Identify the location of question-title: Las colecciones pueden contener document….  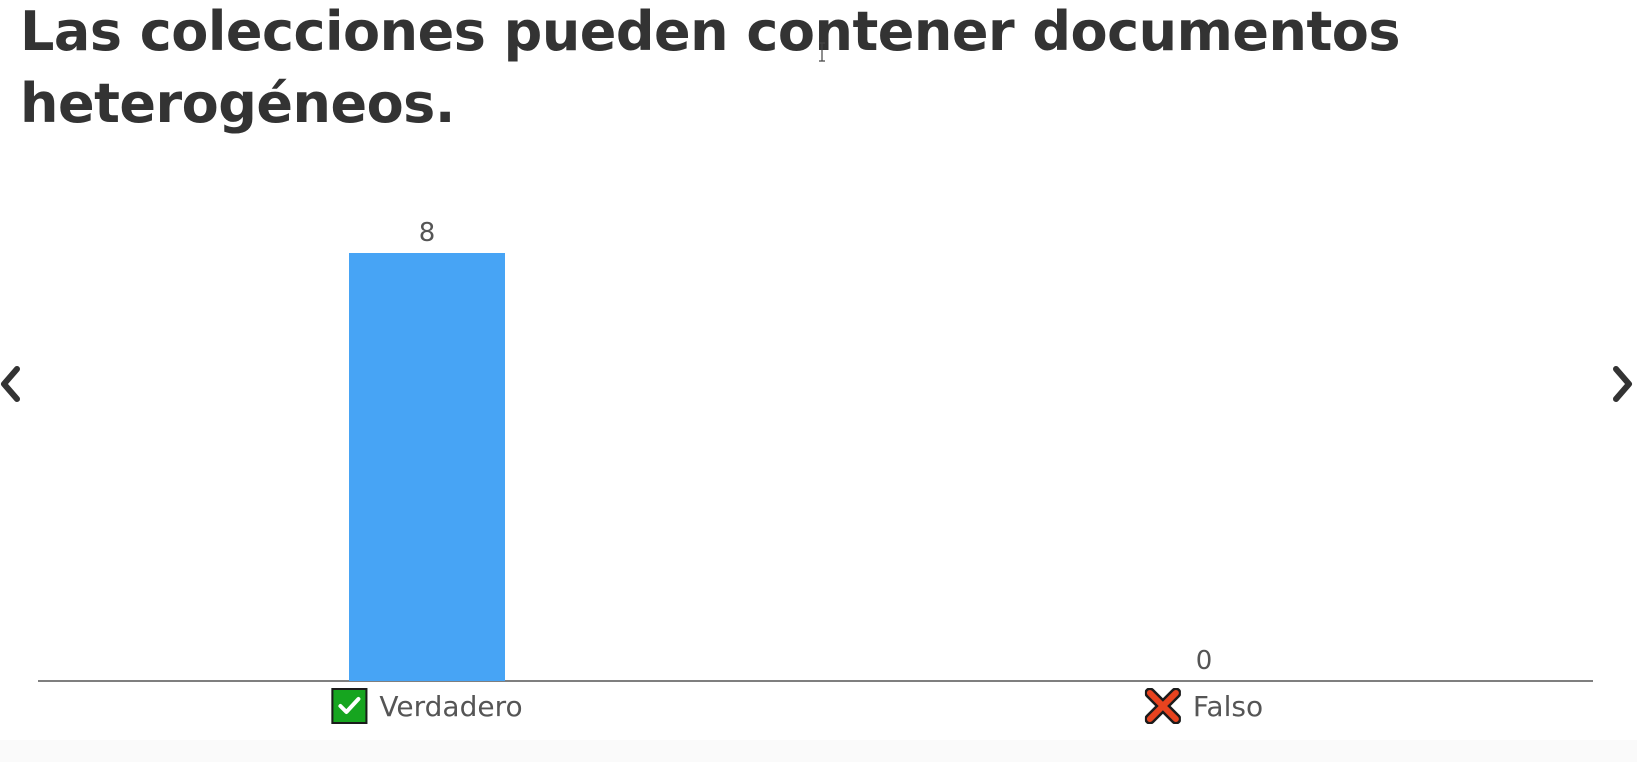
(710, 67).